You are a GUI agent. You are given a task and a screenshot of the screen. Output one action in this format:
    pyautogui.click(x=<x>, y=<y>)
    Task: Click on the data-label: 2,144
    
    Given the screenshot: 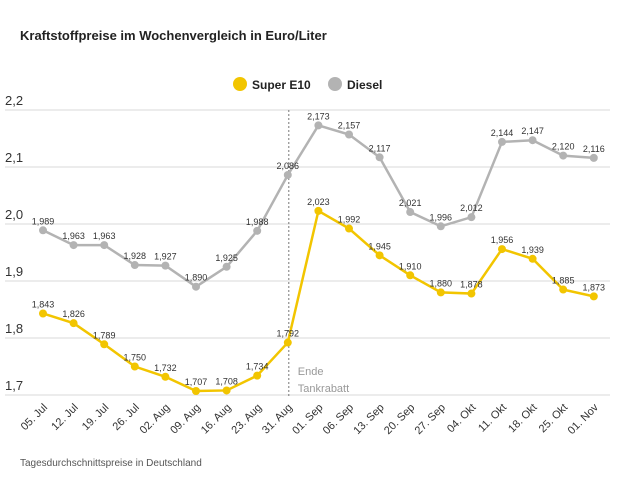 What is the action you would take?
    pyautogui.click(x=502, y=133)
    